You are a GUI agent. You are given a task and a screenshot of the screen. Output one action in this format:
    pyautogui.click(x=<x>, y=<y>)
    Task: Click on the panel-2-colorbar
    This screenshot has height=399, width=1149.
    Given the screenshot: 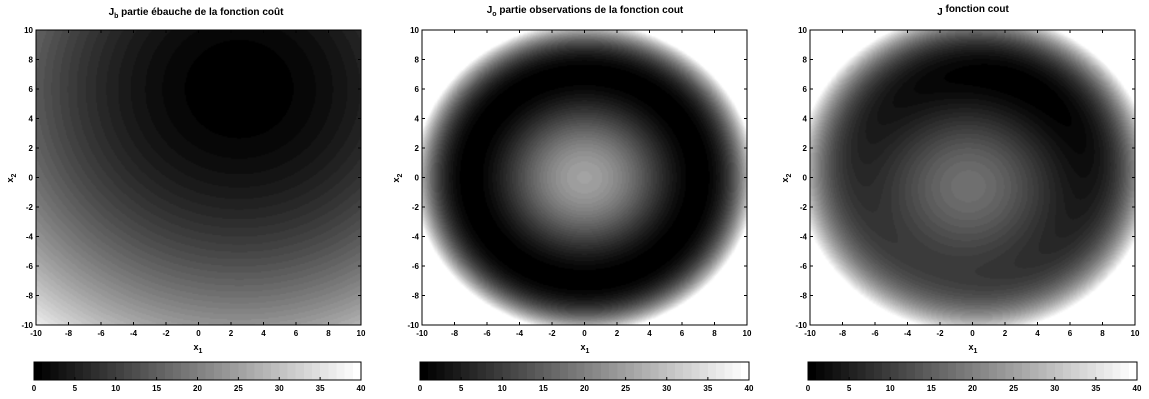 What is the action you would take?
    pyautogui.click(x=584, y=371)
    